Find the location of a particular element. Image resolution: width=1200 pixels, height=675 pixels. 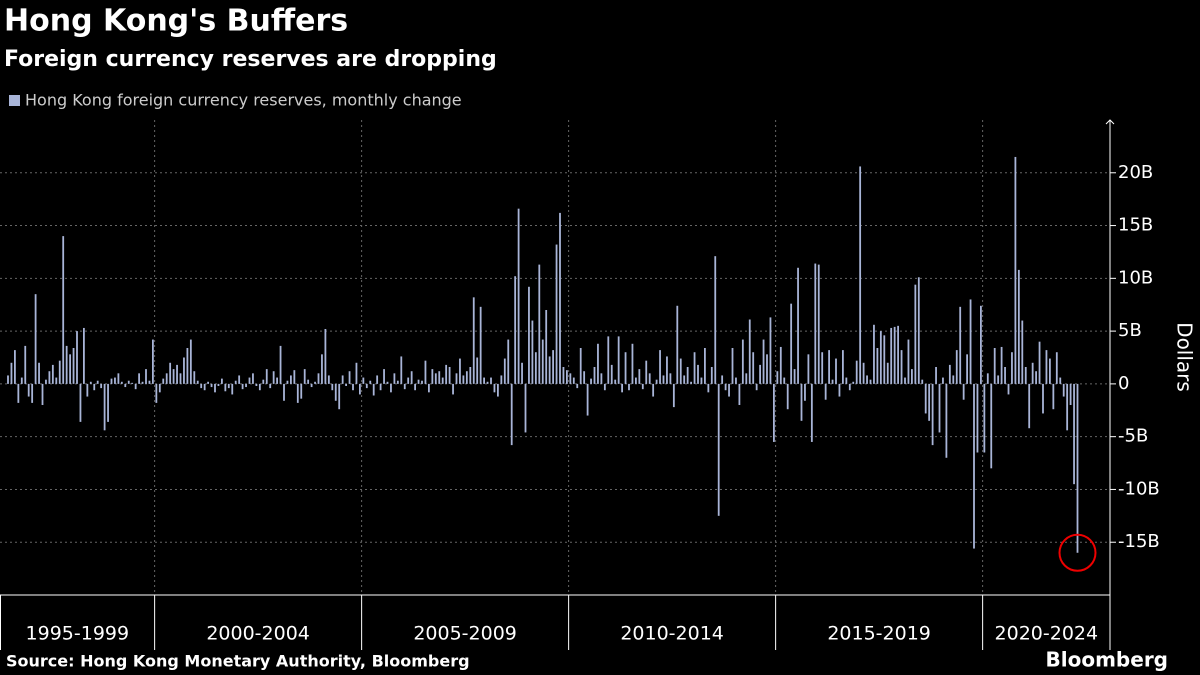

y-tick-label: -5B is located at coordinates (1133, 436).